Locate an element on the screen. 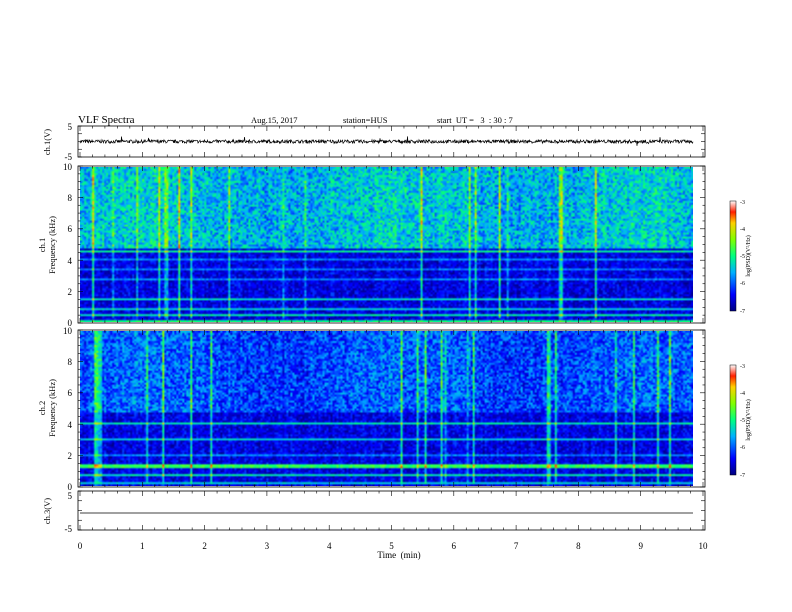 The width and height of the screenshot is (792, 612). ch1-ytick-bottom: -5 is located at coordinates (69, 157).